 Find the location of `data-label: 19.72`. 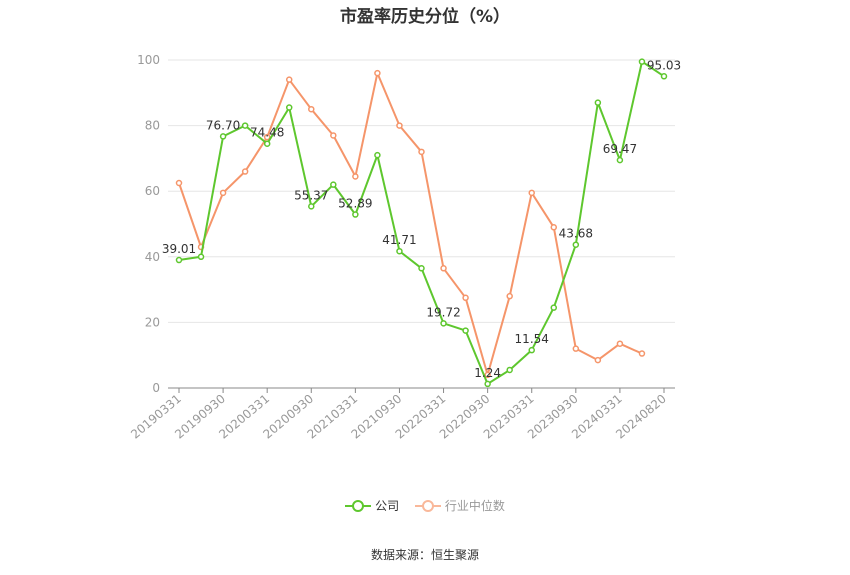

data-label: 19.72 is located at coordinates (443, 312).